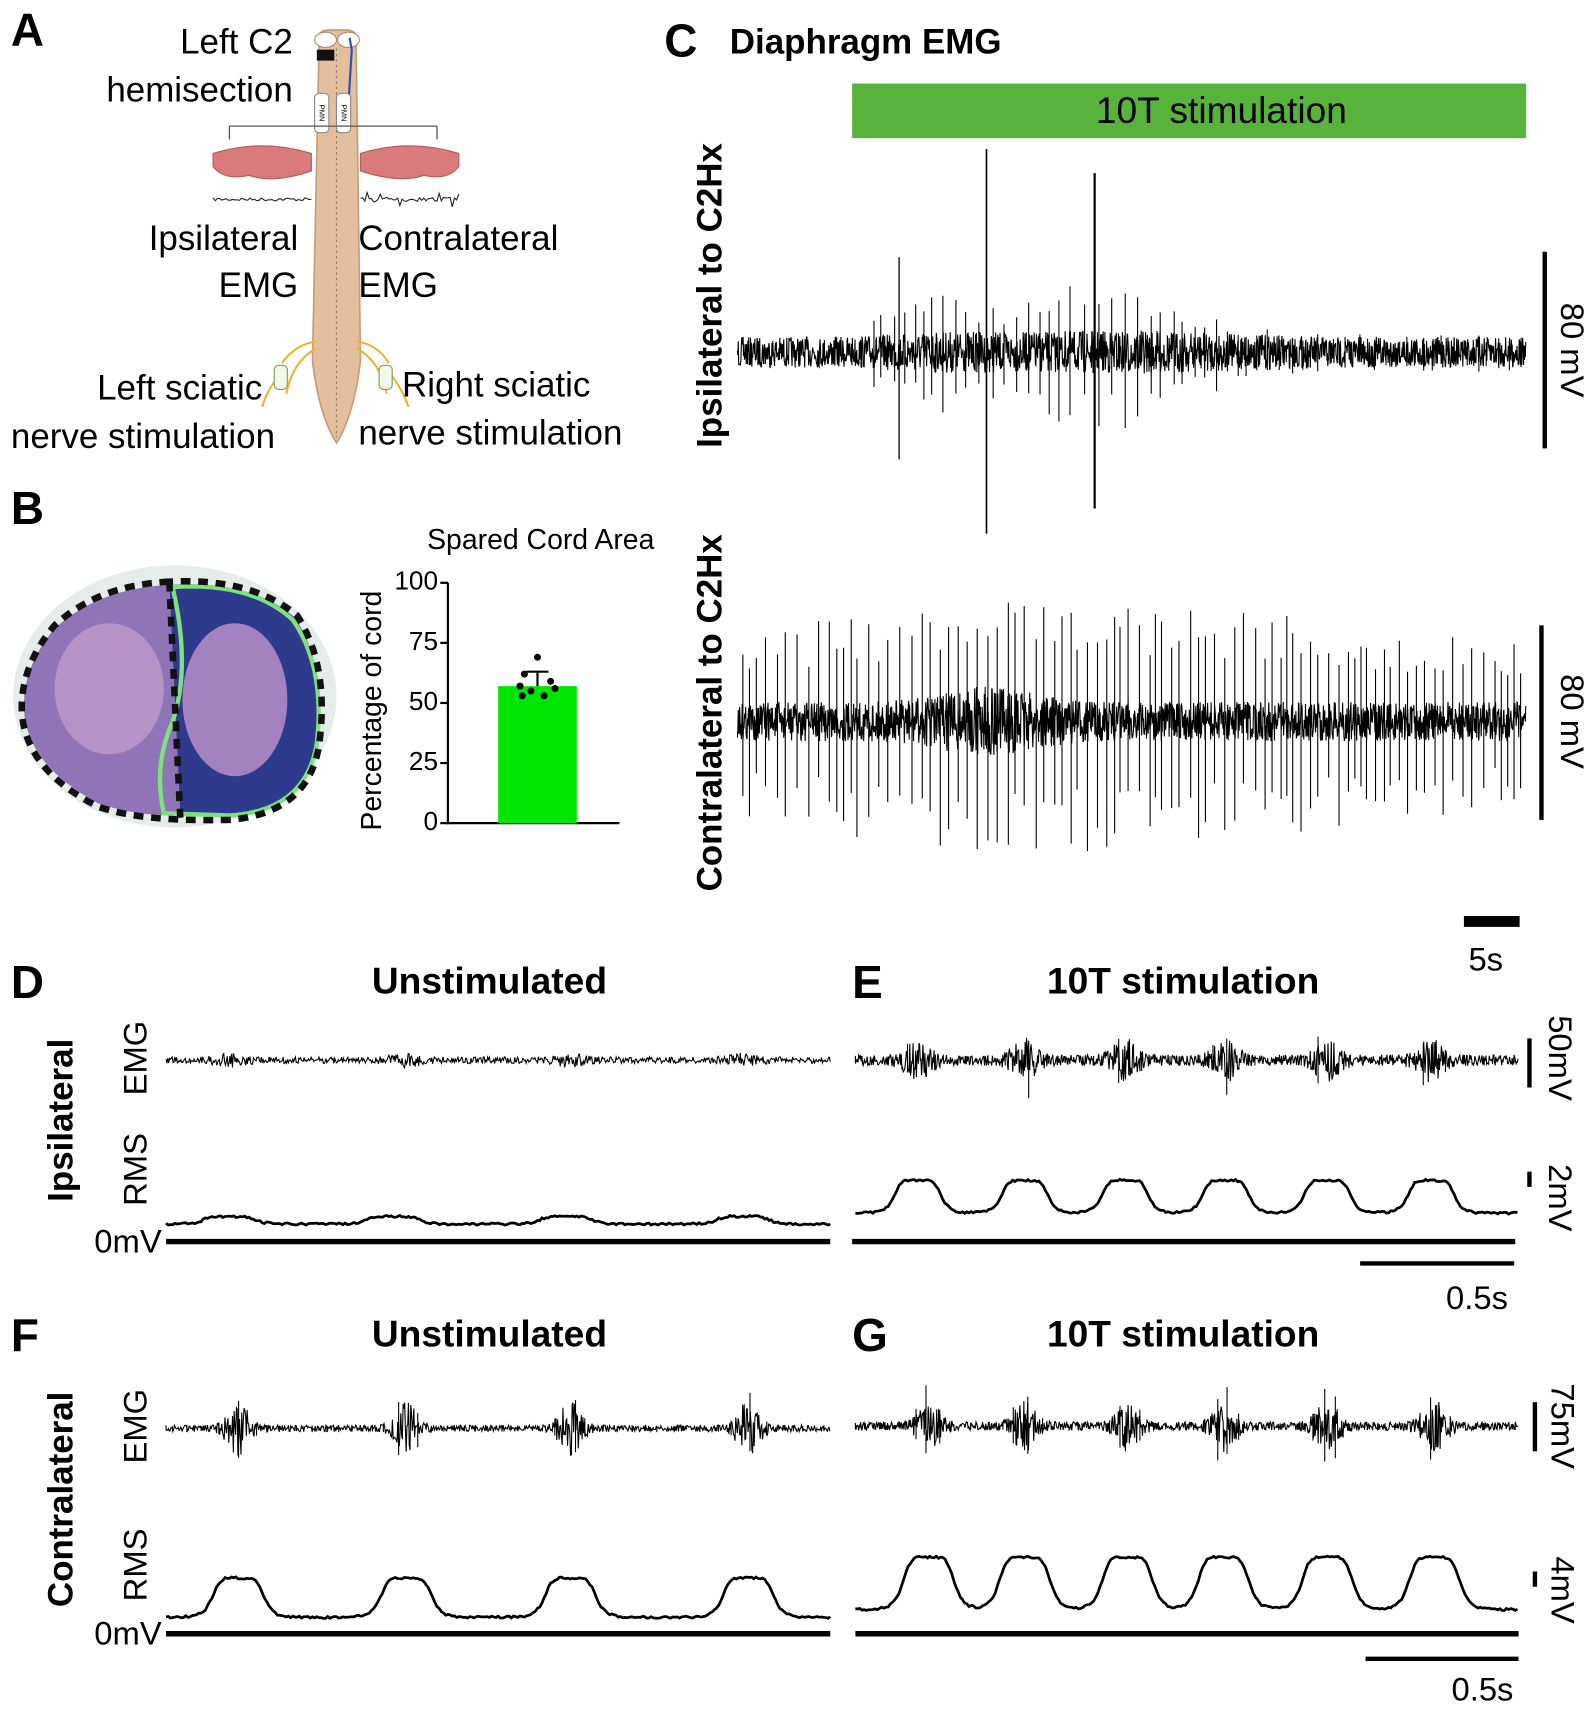 The image size is (1595, 1714). Describe the element at coordinates (431, 821) in the screenshot. I see `y-tick-label: 0` at that location.